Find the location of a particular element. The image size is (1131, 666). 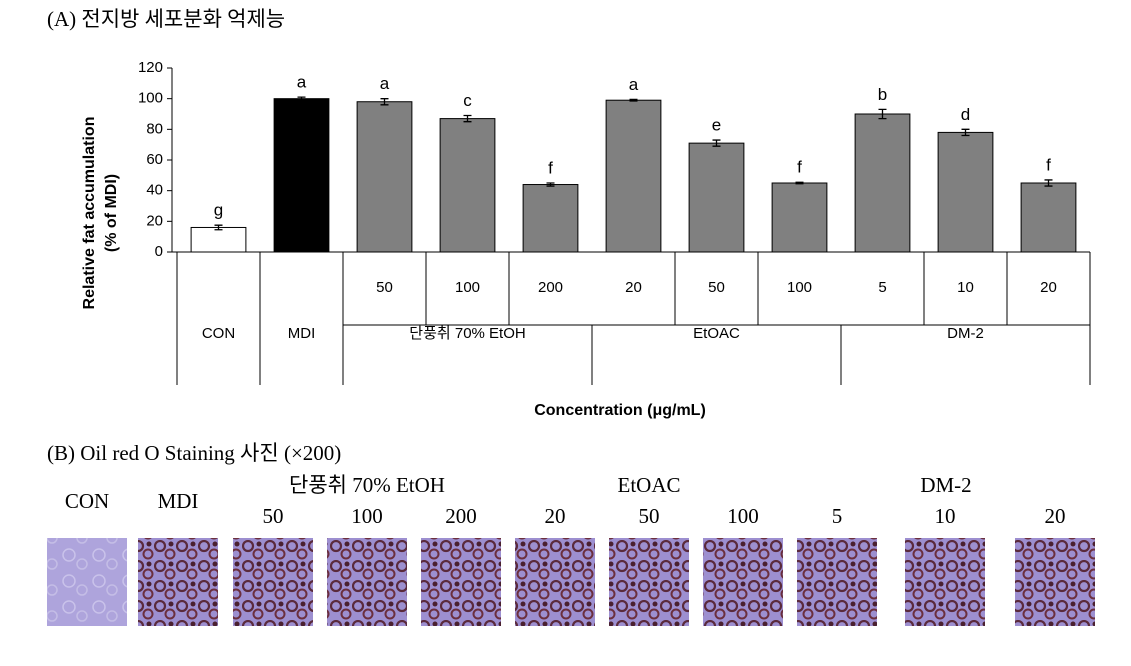

y-tick-label: 120 is located at coordinates (150, 67).